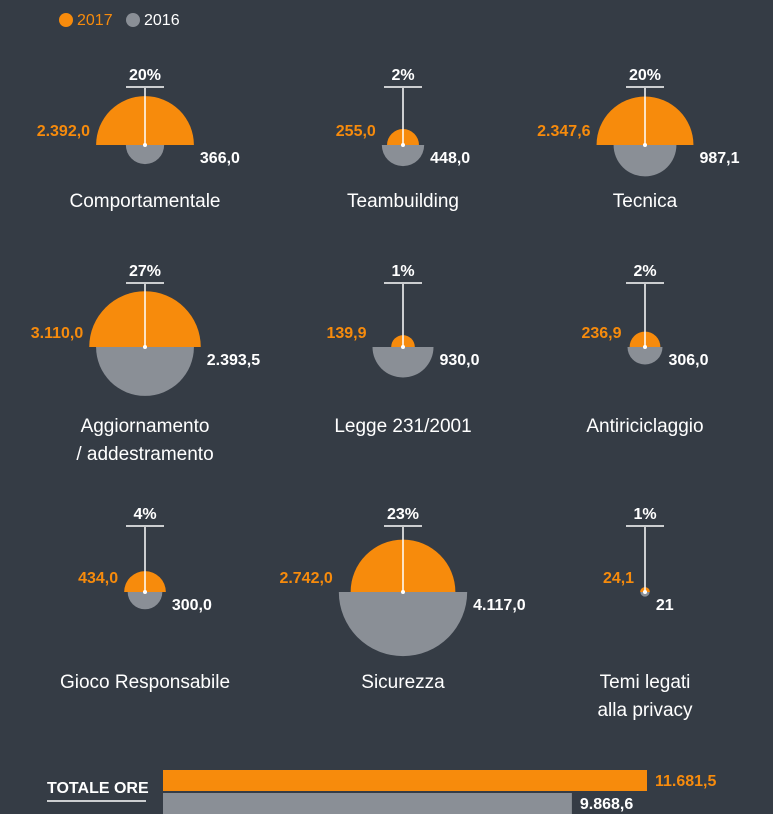  Describe the element at coordinates (450, 158) in the screenshot. I see `value-label-2016: 448,0` at that location.